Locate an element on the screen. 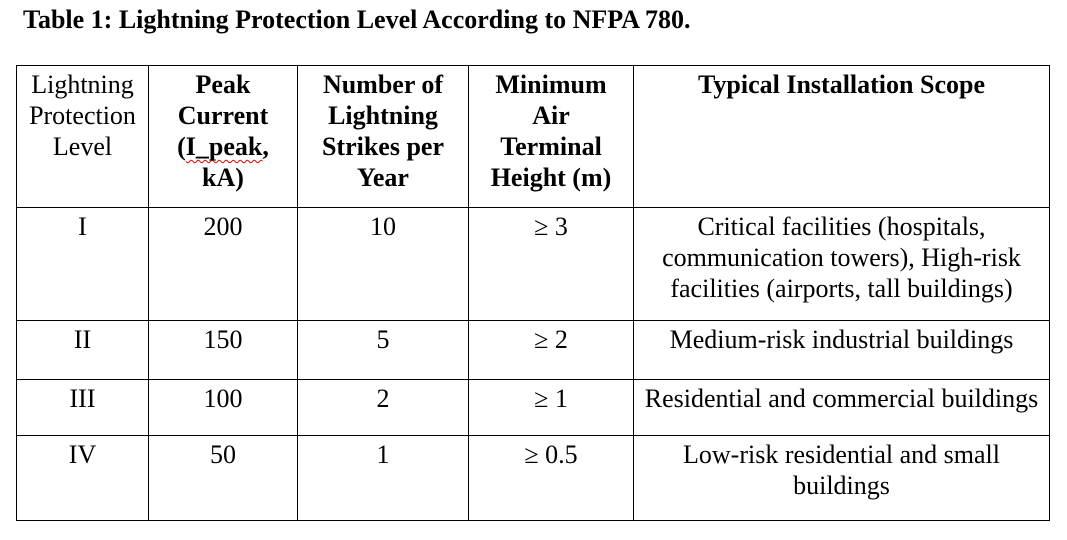  col-header-peak-current: Peak Current (I_peak, kA) is located at coordinates (223, 136).